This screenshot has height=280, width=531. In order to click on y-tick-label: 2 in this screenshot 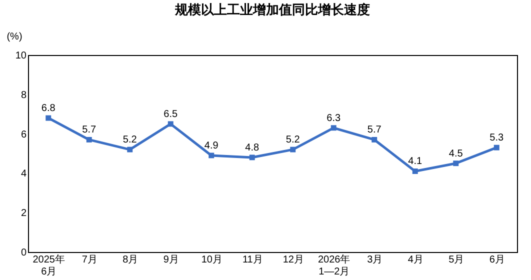, I will do `click(23, 214)`.